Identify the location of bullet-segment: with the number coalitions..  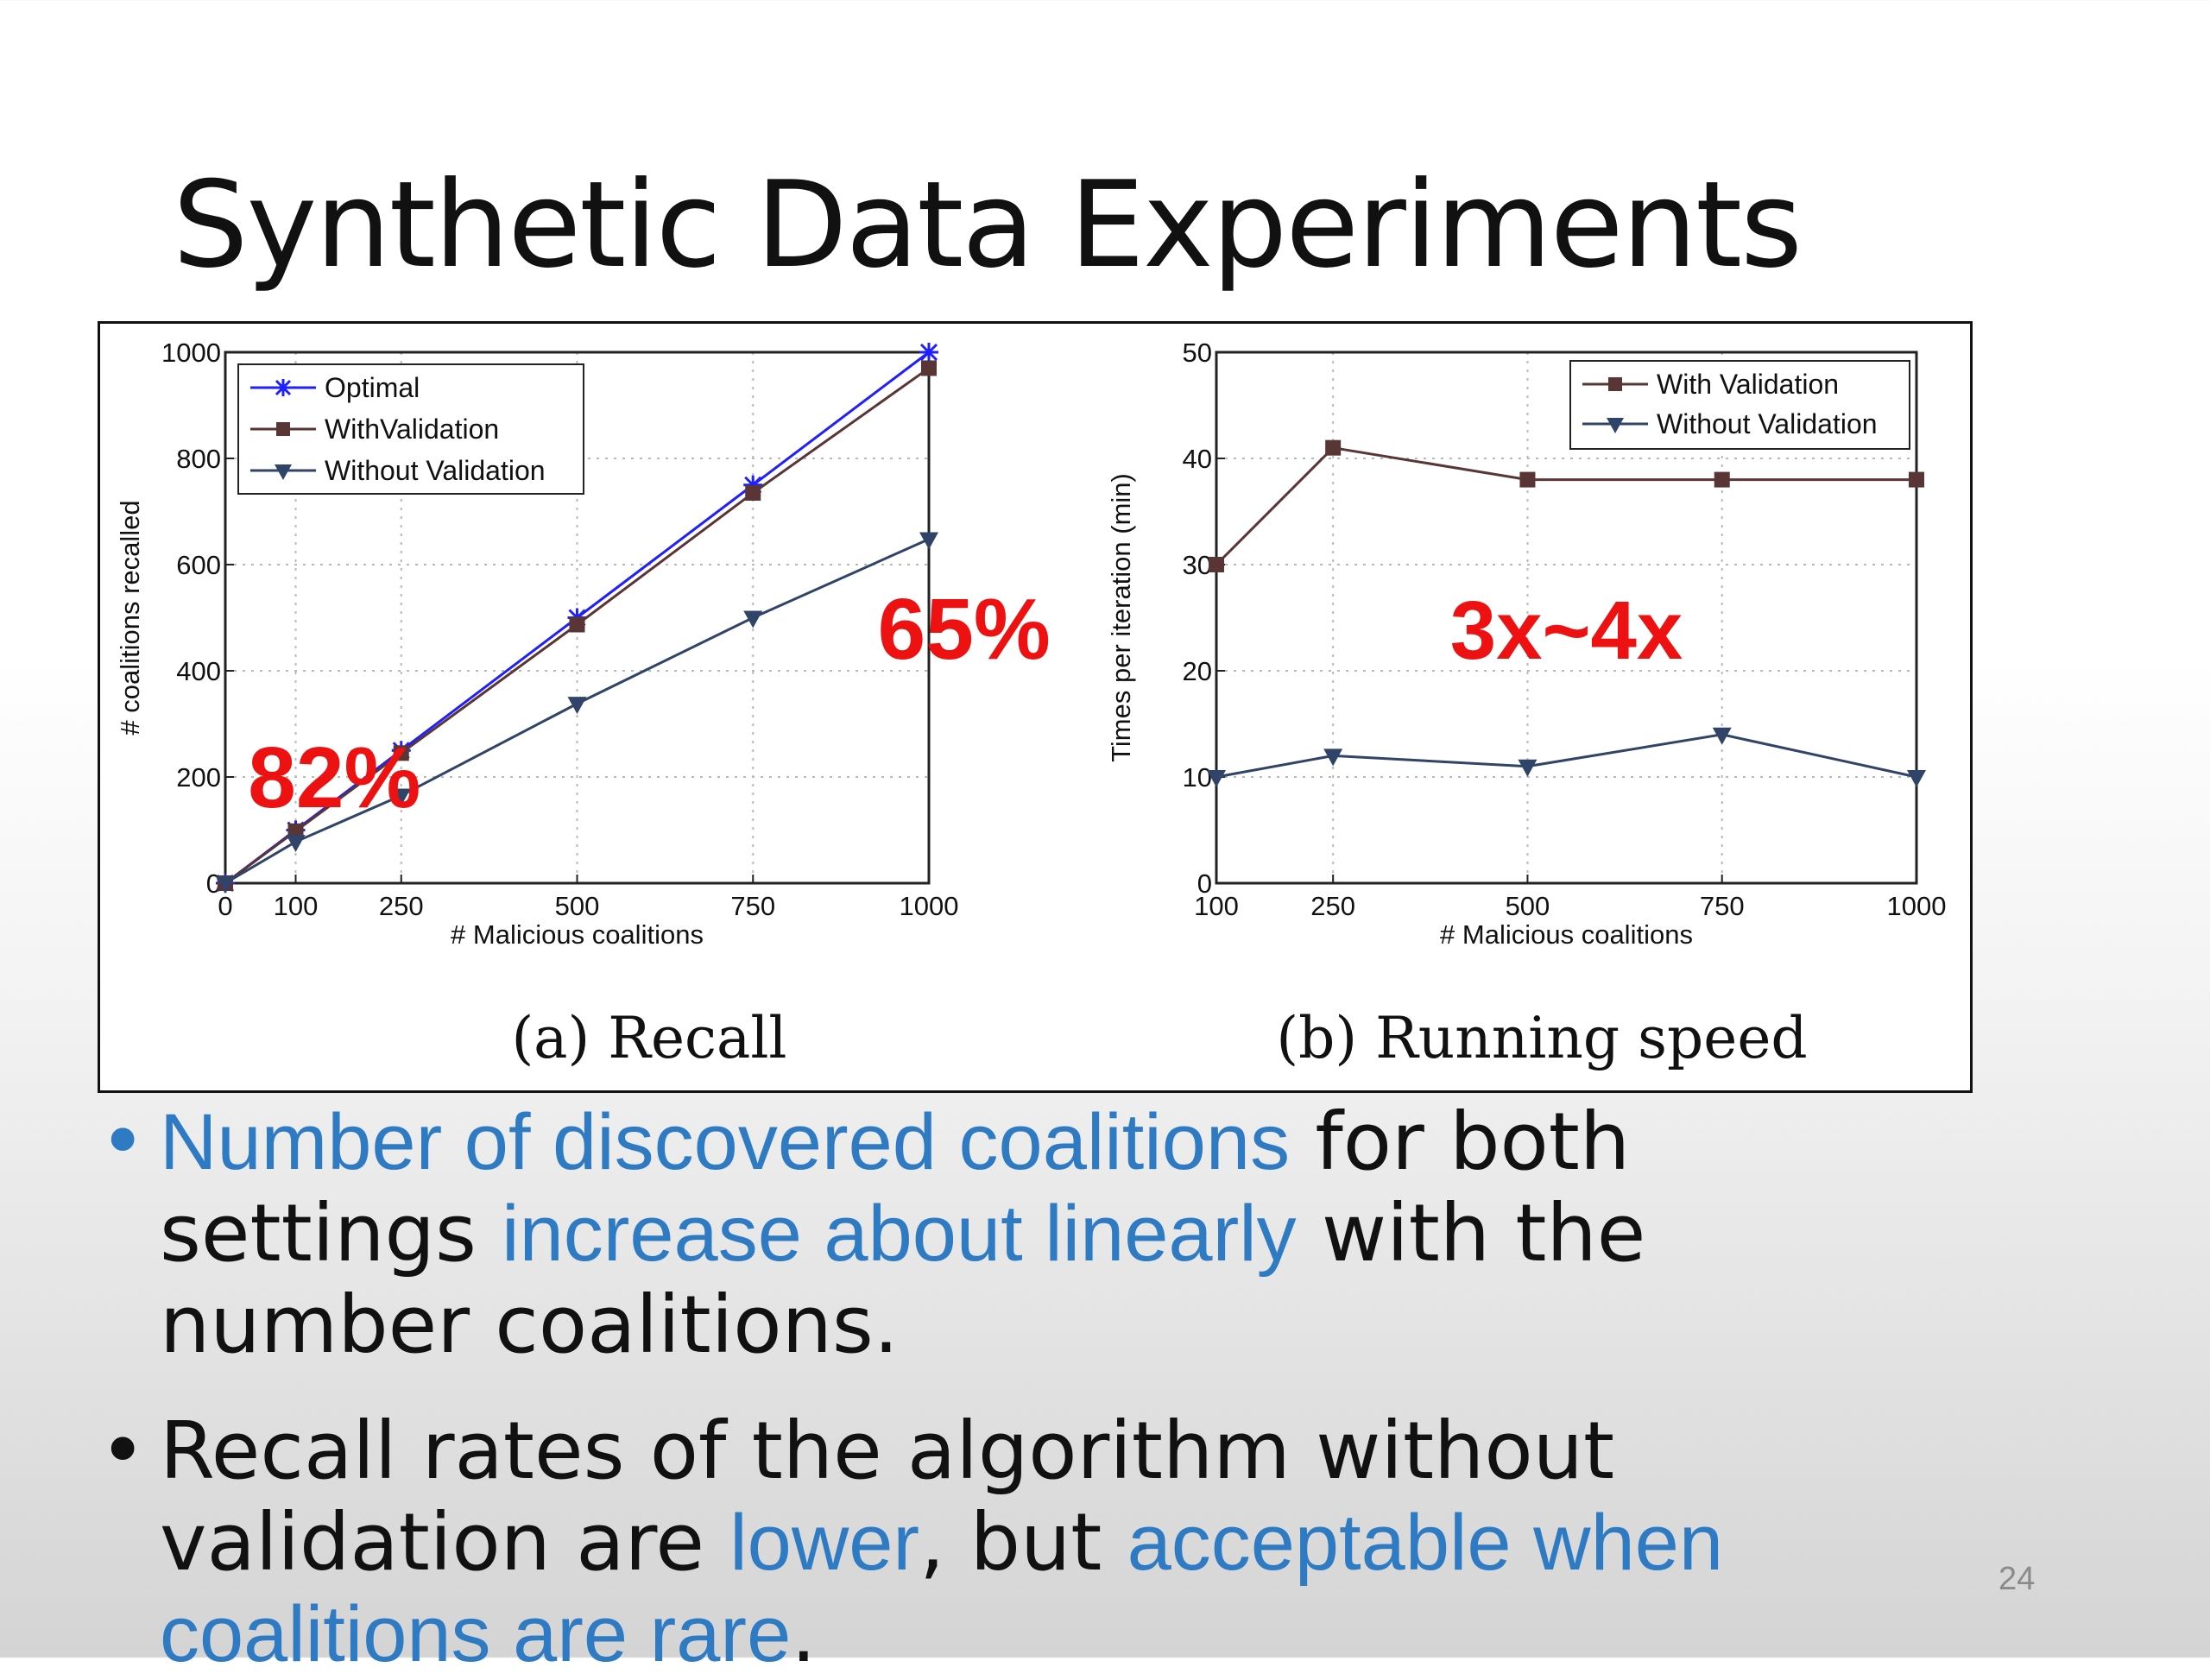
(903, 1279).